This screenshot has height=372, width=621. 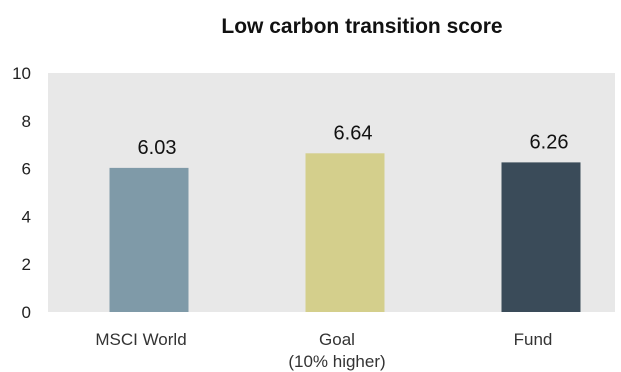 What do you see at coordinates (157, 148) in the screenshot?
I see `bar-value-label: 6.03` at bounding box center [157, 148].